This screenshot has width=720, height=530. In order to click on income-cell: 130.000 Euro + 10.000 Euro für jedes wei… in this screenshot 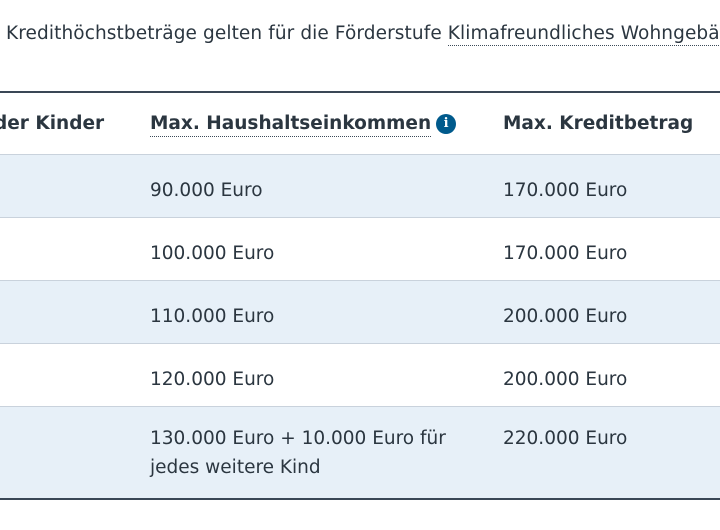, I will do `click(298, 453)`.